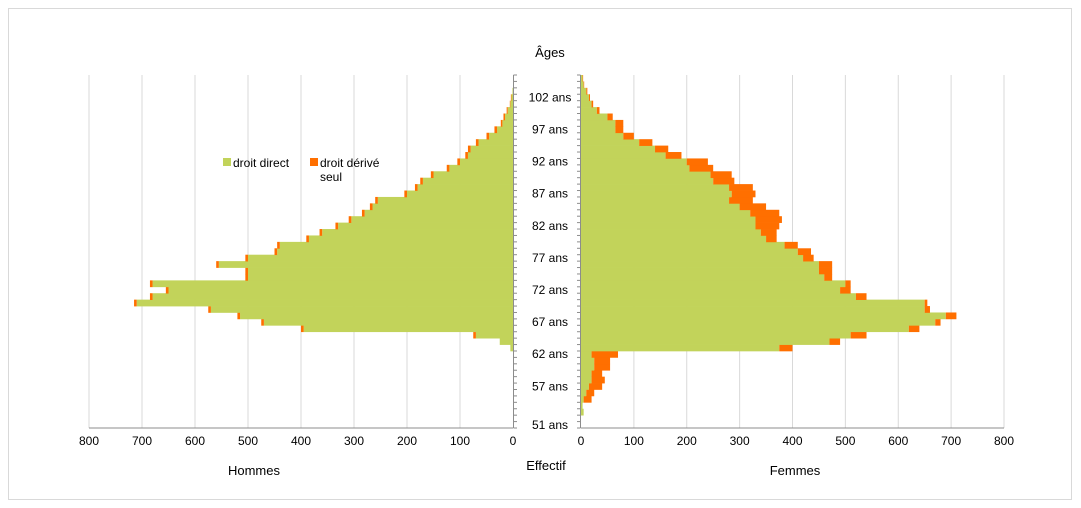  Describe the element at coordinates (550, 258) in the screenshot. I see `age-tick-label: 77 ans` at that location.